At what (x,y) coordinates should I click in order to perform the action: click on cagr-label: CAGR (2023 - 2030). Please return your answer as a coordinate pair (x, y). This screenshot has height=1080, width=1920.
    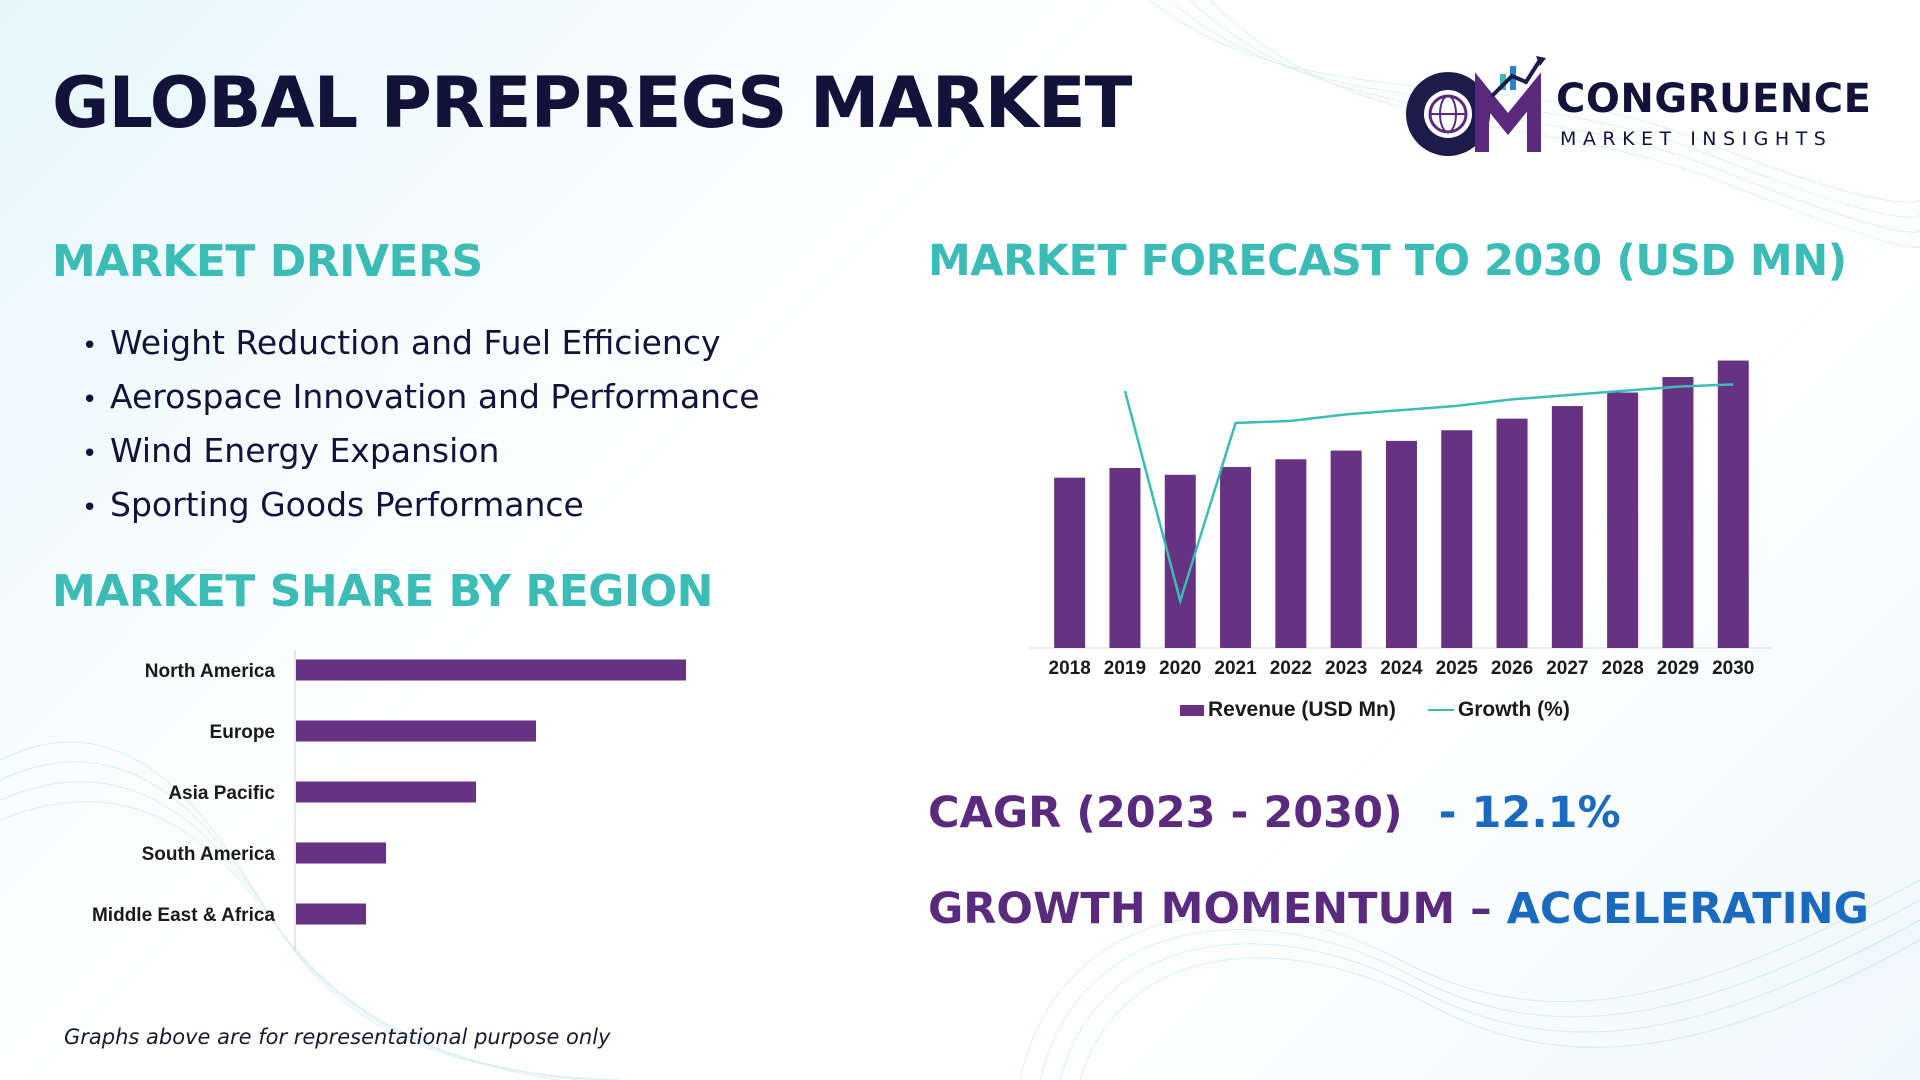
    Looking at the image, I should click on (1165, 813).